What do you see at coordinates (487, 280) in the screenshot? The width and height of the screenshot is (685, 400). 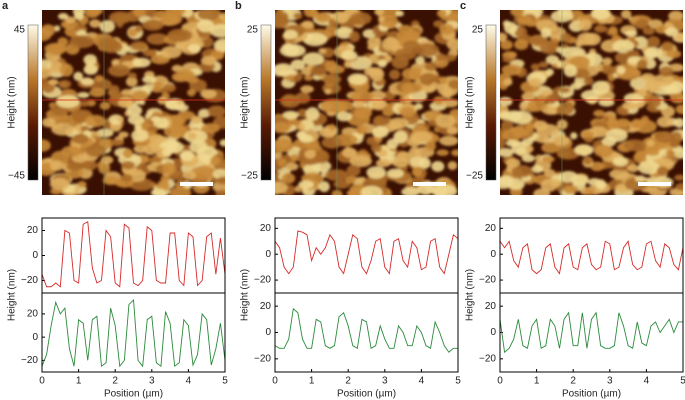 I see `y-tick-label: −20` at bounding box center [487, 280].